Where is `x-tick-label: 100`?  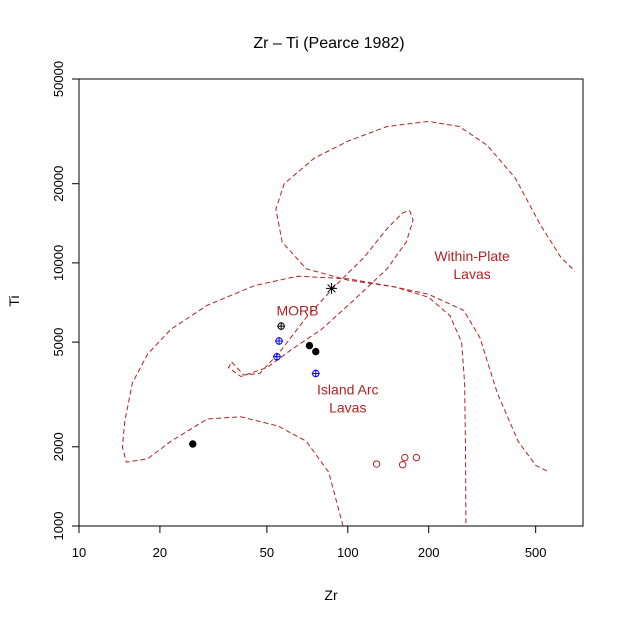
x-tick-label: 100 is located at coordinates (348, 552).